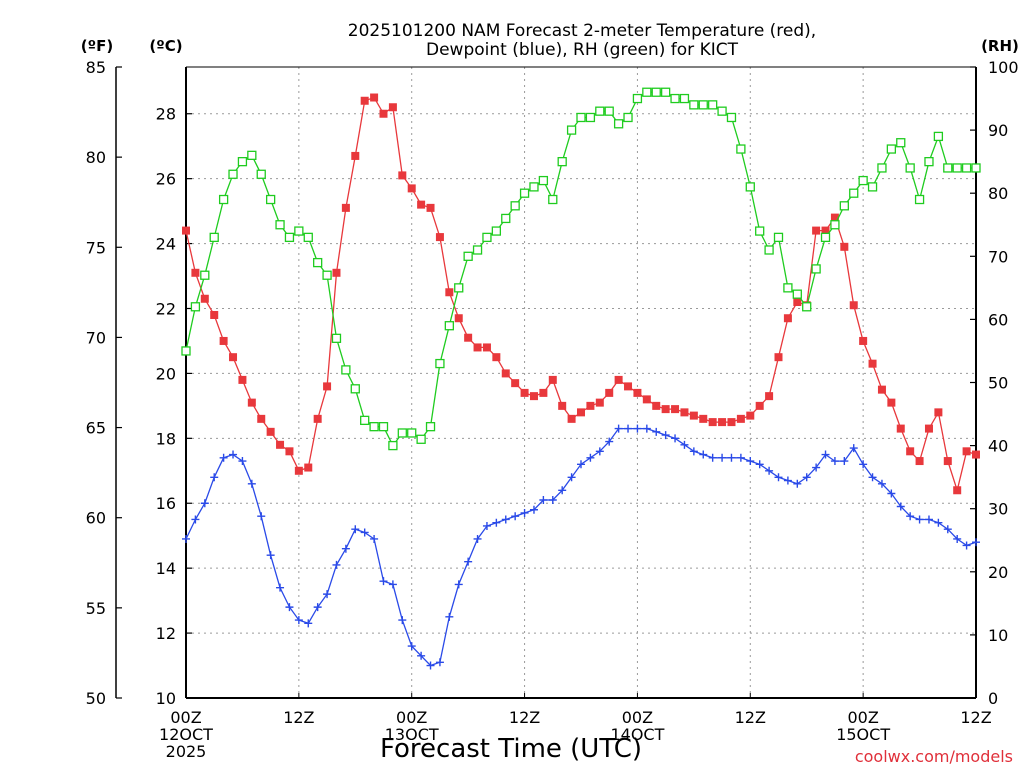  What do you see at coordinates (166, 438) in the screenshot?
I see `celsius-tick-label: 18` at bounding box center [166, 438].